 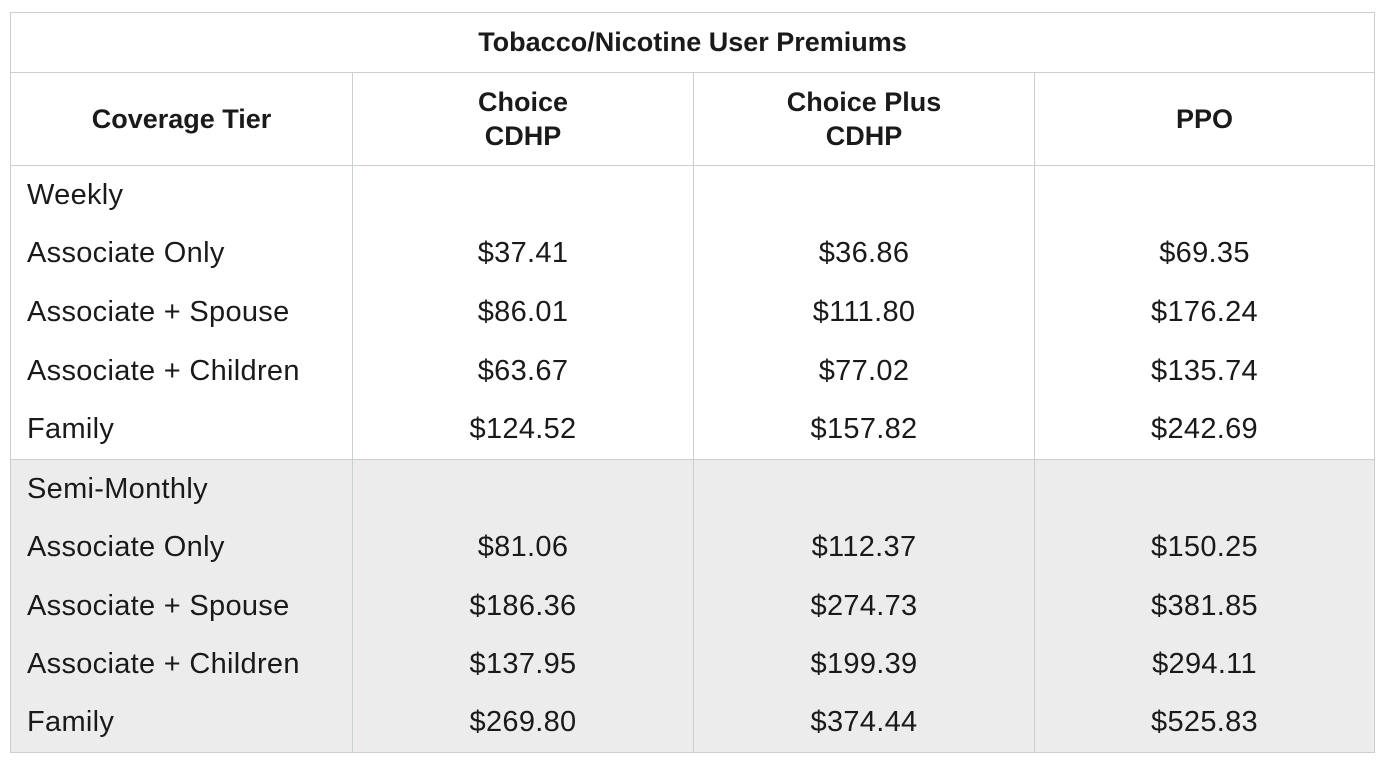 I want to click on premium-value: $274.73, so click(x=864, y=605).